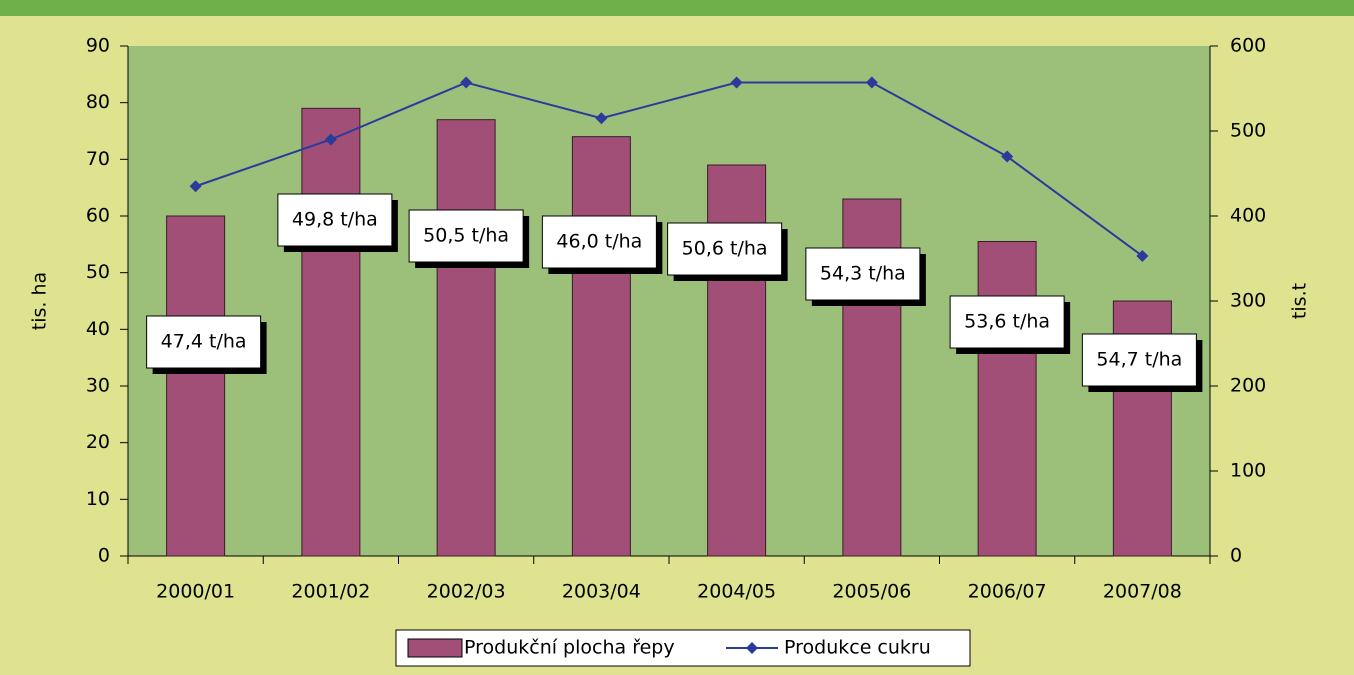 The height and width of the screenshot is (675, 1354). Describe the element at coordinates (1248, 386) in the screenshot. I see `y2-tick-label: 200` at that location.